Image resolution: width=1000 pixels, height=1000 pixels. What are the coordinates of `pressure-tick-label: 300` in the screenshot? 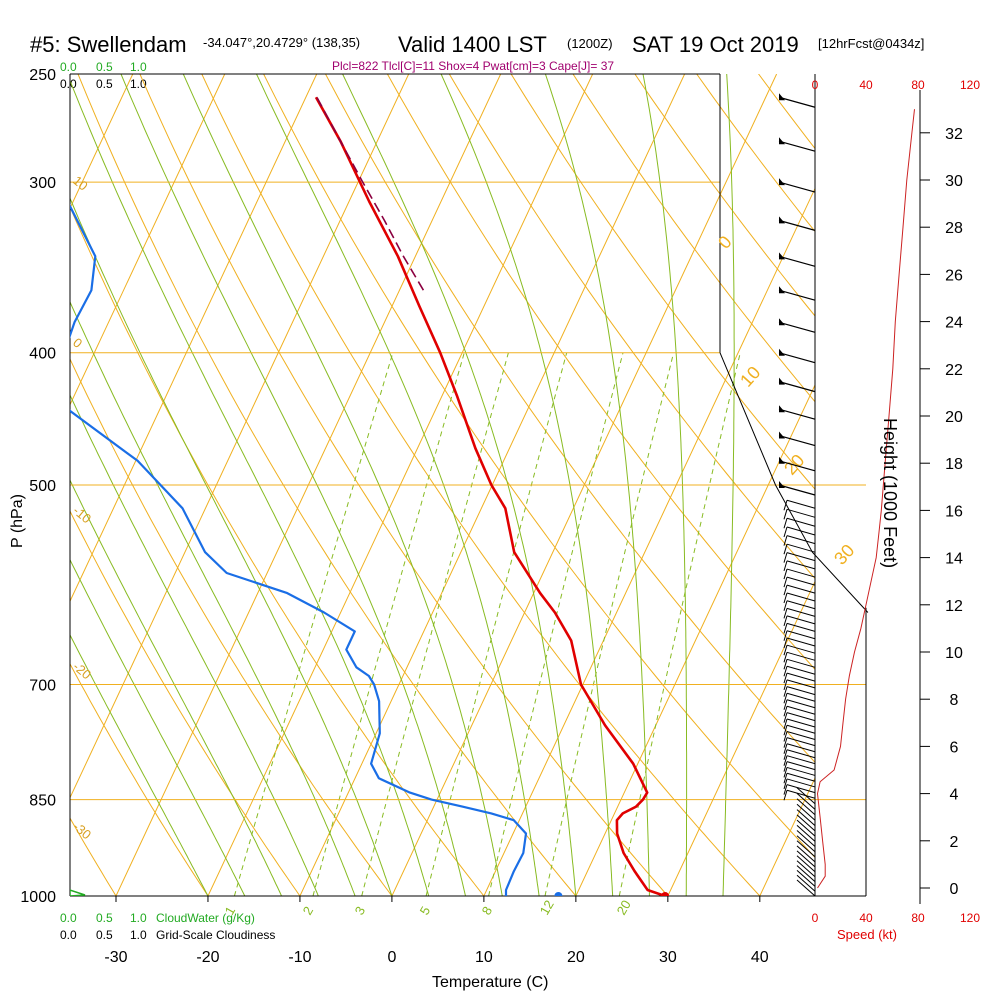 It's located at (42, 183).